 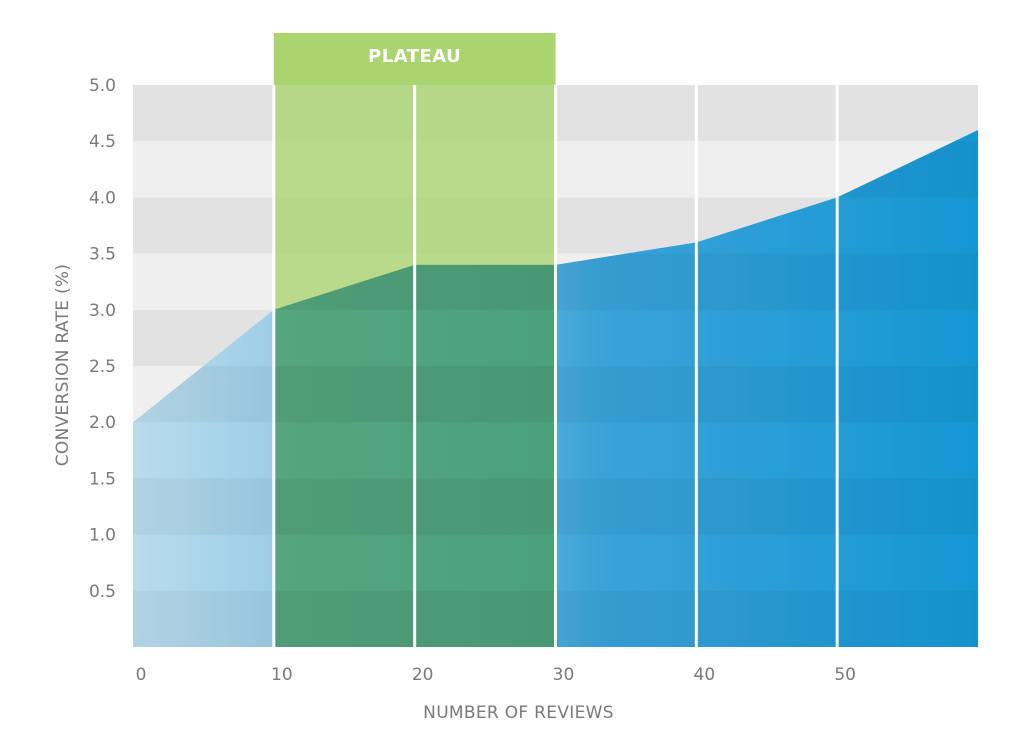 I want to click on y-axis-title: CONVERSION RATE (%), so click(x=63, y=365).